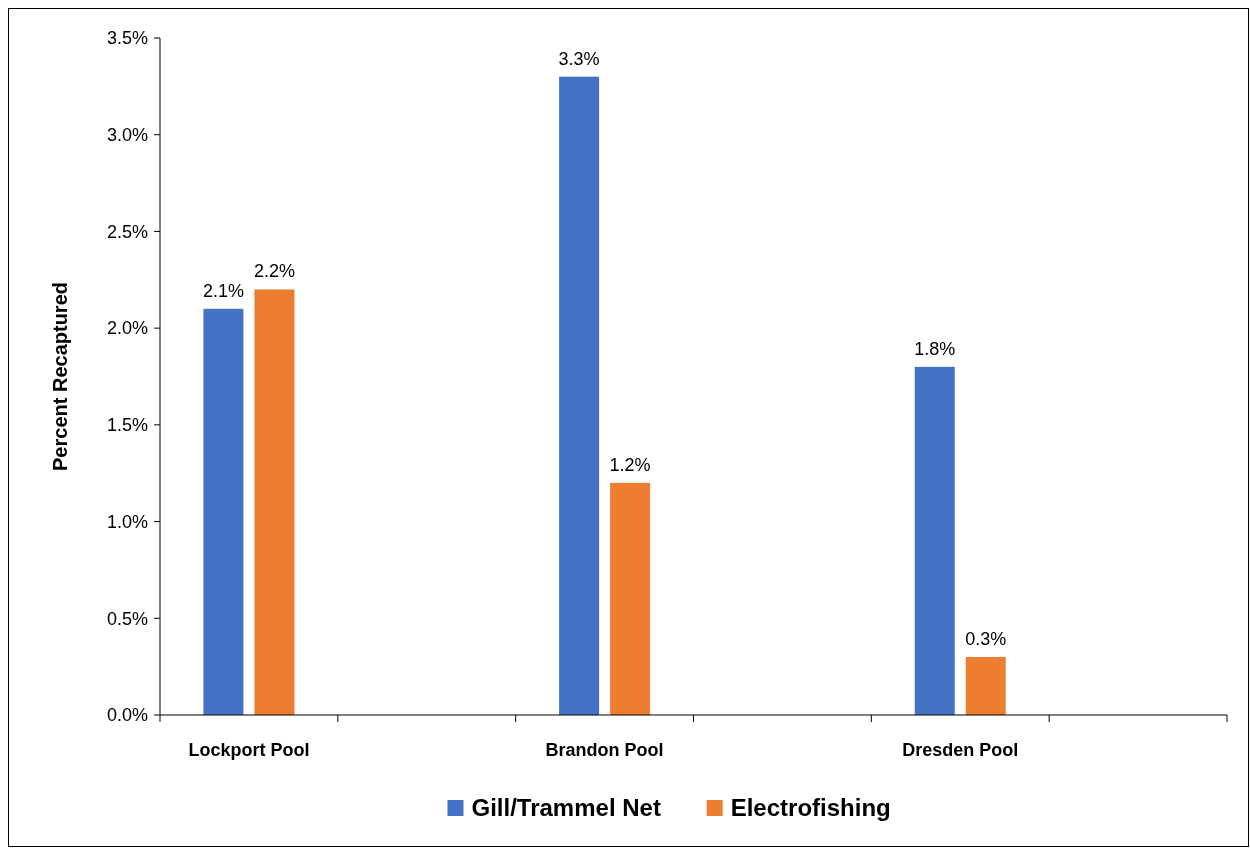  I want to click on y-tick-label: 2.5%, so click(127, 231).